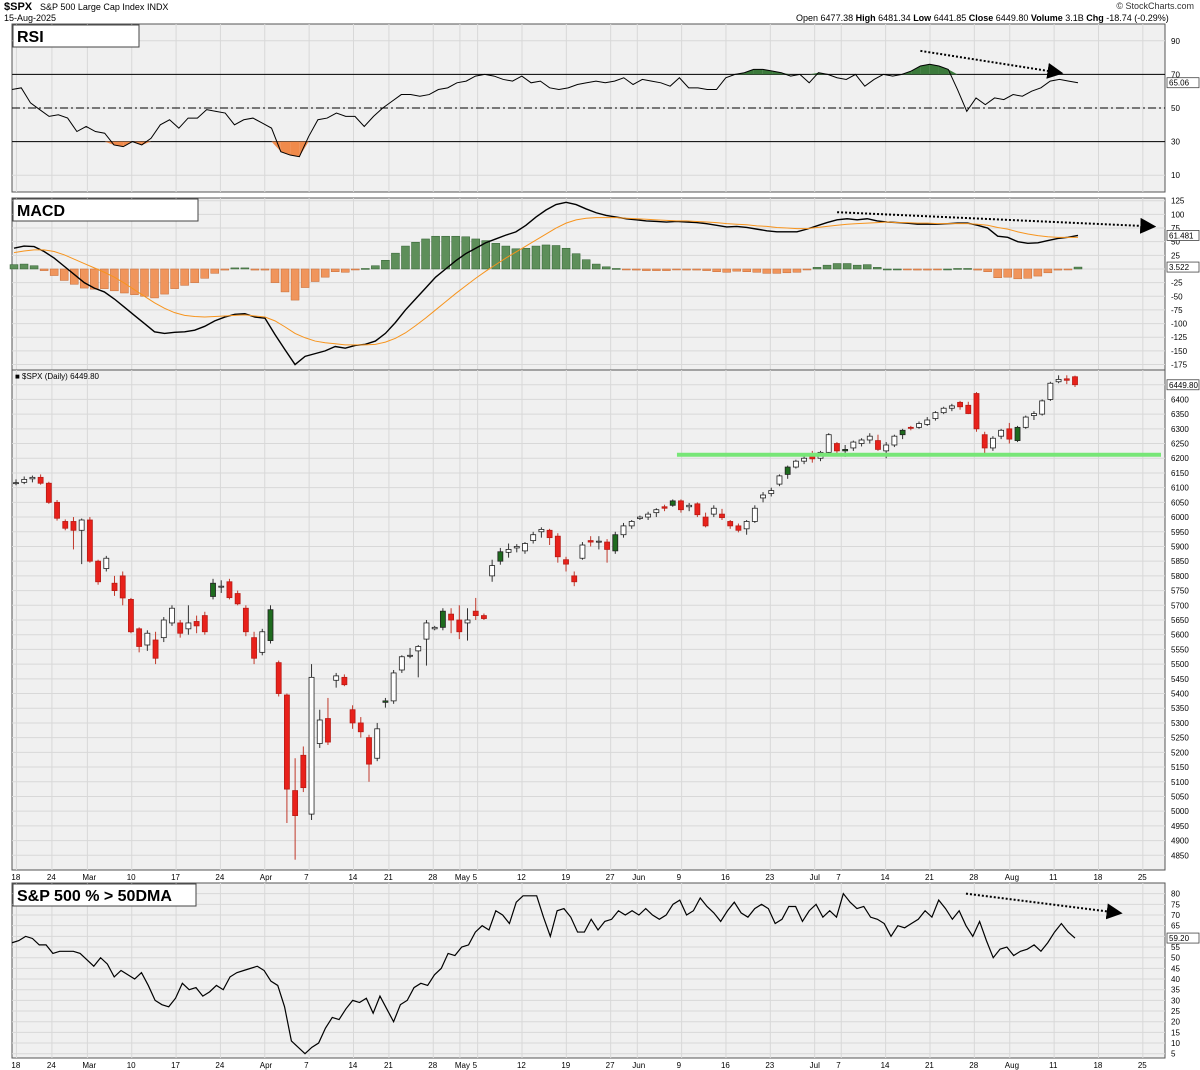  Describe the element at coordinates (1175, 228) in the screenshot. I see `macd-ytick-label: 75` at that location.